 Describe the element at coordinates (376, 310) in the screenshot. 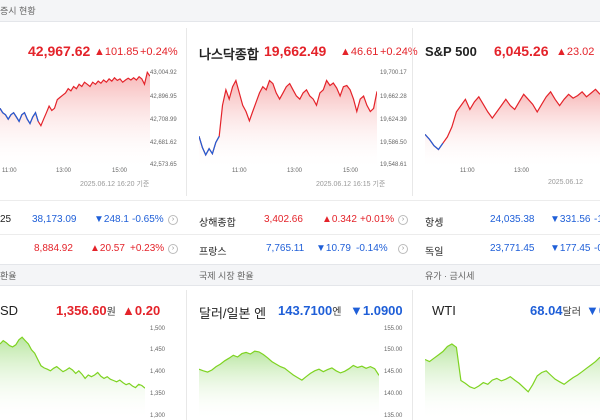

I see `fx-change: ▼1.0900` at that location.